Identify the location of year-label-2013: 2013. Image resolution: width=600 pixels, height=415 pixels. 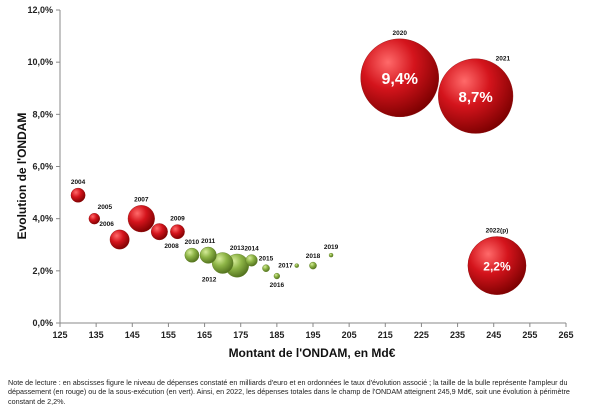
(237, 248).